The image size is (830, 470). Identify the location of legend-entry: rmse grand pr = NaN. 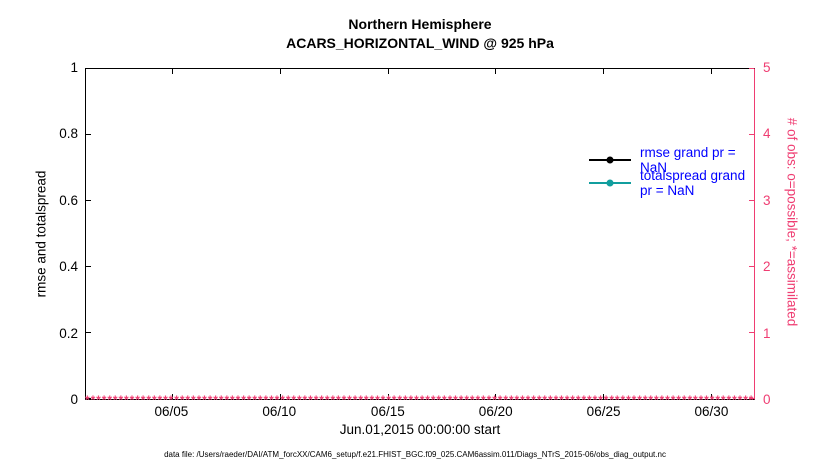
(671, 160).